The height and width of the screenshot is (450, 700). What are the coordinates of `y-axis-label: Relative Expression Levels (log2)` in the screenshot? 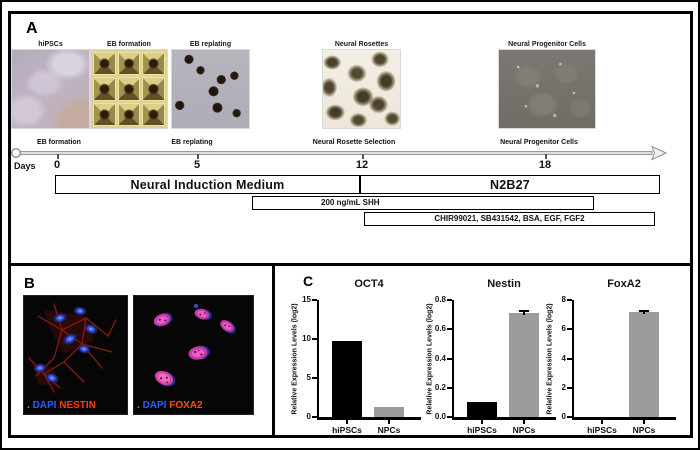 It's located at (295, 358).